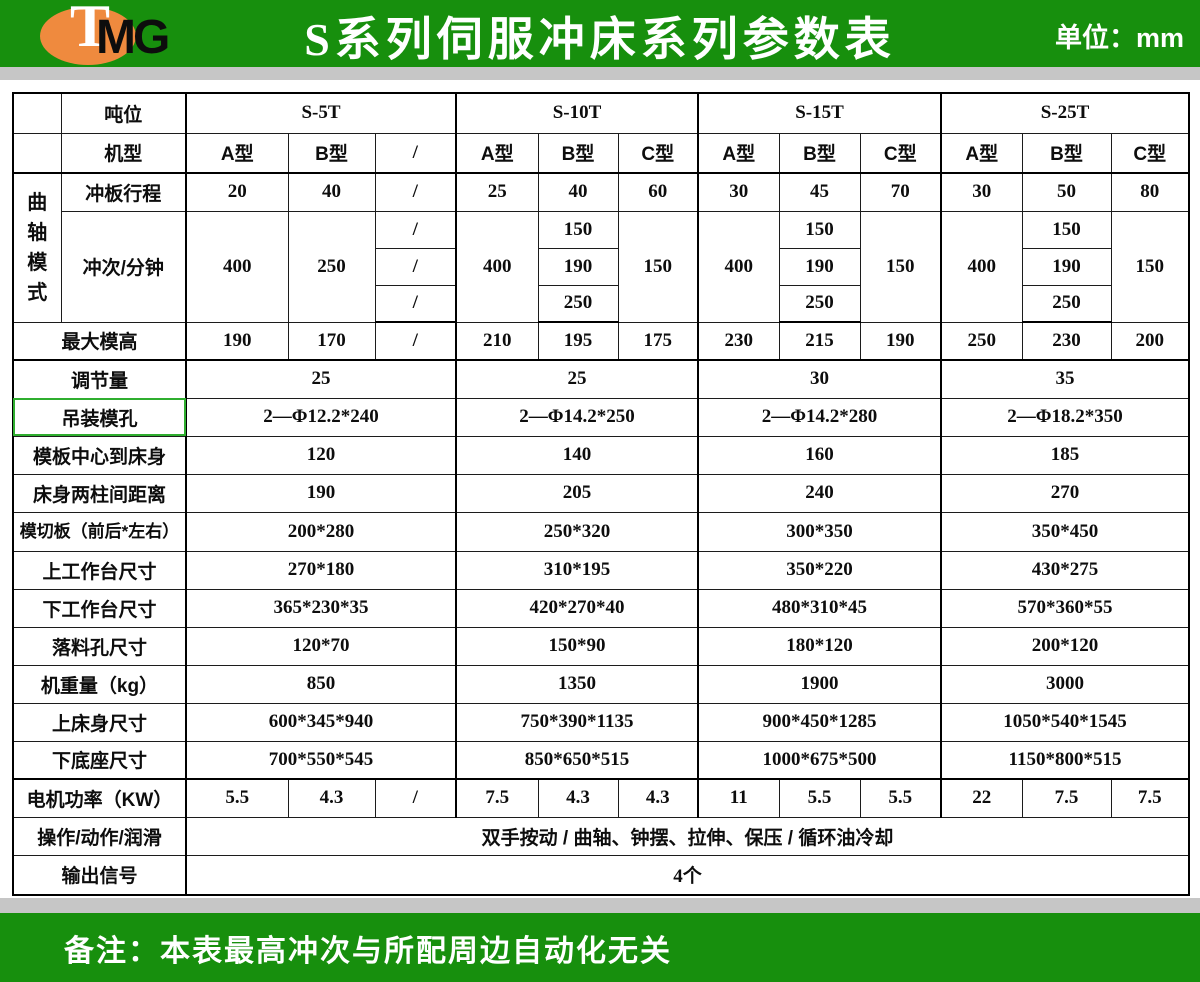 The image size is (1200, 982). Describe the element at coordinates (577, 531) in the screenshot. I see `value-cell: 250*320` at that location.